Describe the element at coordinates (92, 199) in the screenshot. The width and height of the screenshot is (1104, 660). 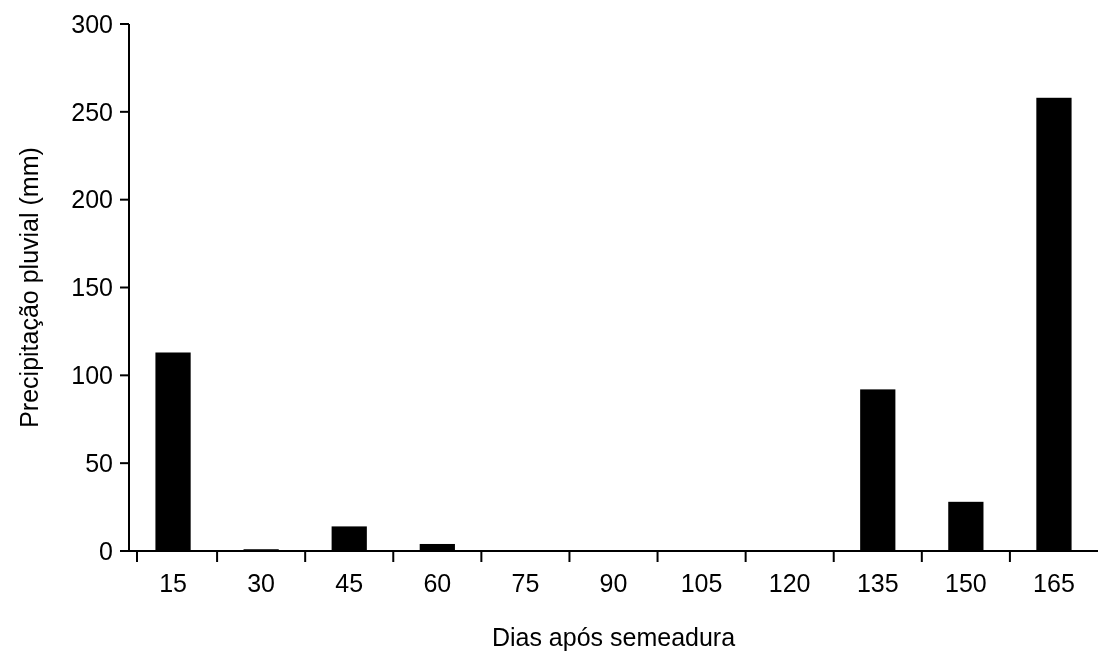
I see `y-tick-label: 200` at that location.